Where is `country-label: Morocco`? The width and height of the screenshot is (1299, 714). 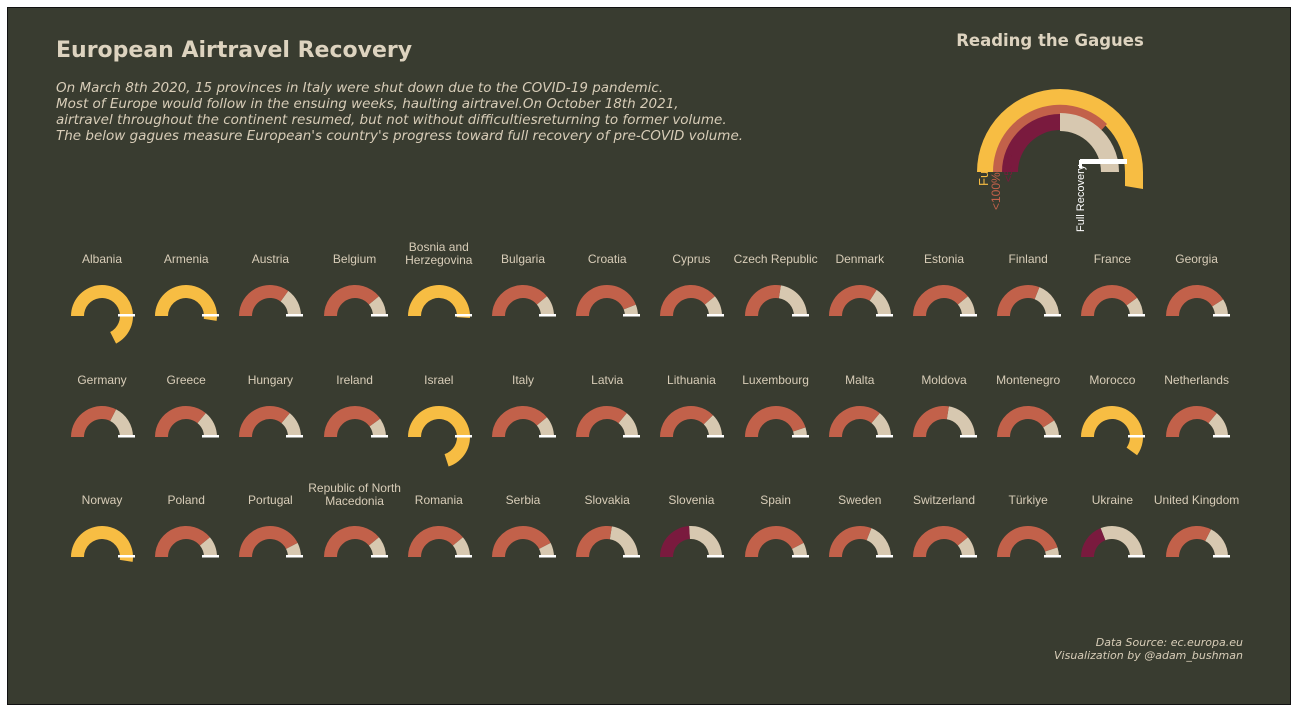 country-label: Morocco is located at coordinates (1112, 380).